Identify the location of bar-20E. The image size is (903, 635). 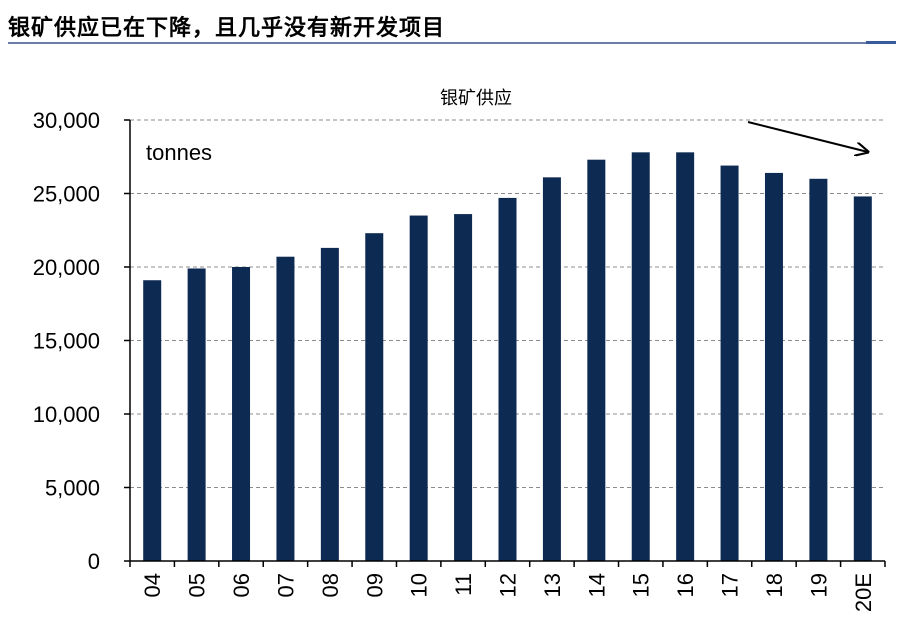
(862, 378).